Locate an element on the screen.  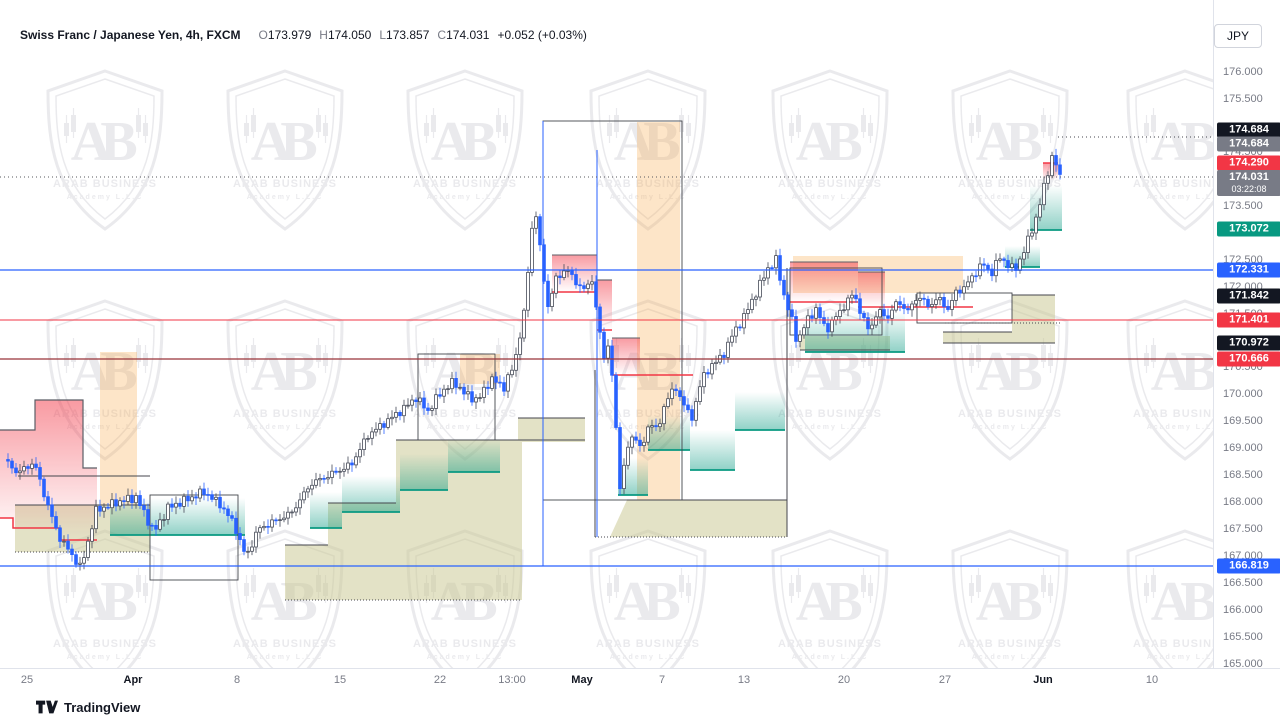
price-tick: 176.000 is located at coordinates (1243, 72).